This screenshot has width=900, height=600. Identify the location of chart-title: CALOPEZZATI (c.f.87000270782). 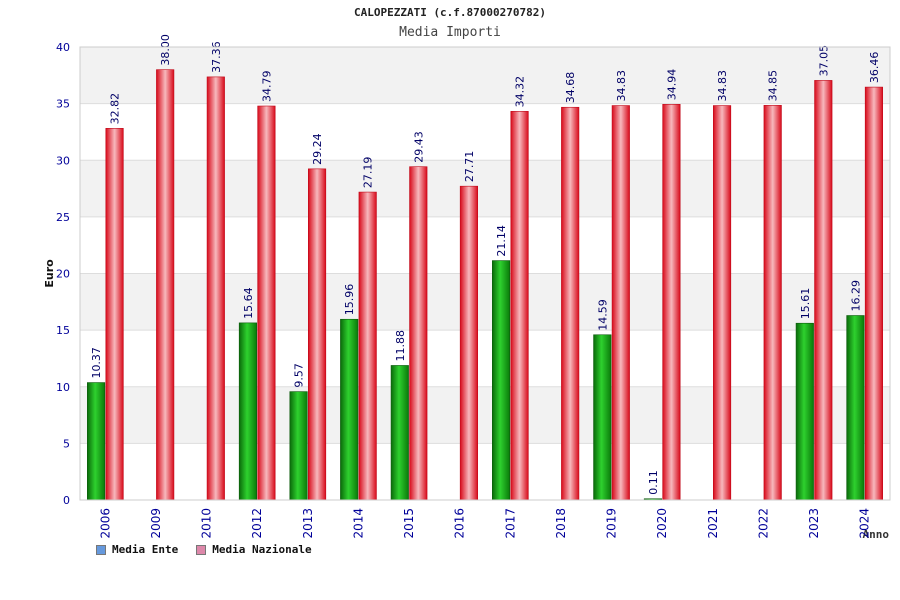
(450, 12).